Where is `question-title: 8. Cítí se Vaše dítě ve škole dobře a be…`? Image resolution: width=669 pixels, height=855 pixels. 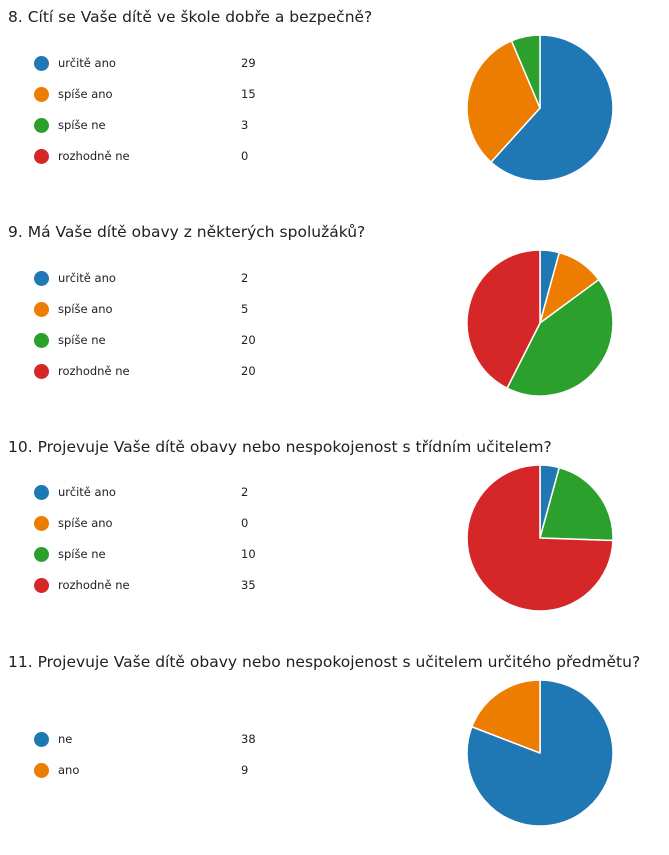
question-title: 8. Cítí se Vaše dítě ve škole dobře a be… is located at coordinates (190, 17).